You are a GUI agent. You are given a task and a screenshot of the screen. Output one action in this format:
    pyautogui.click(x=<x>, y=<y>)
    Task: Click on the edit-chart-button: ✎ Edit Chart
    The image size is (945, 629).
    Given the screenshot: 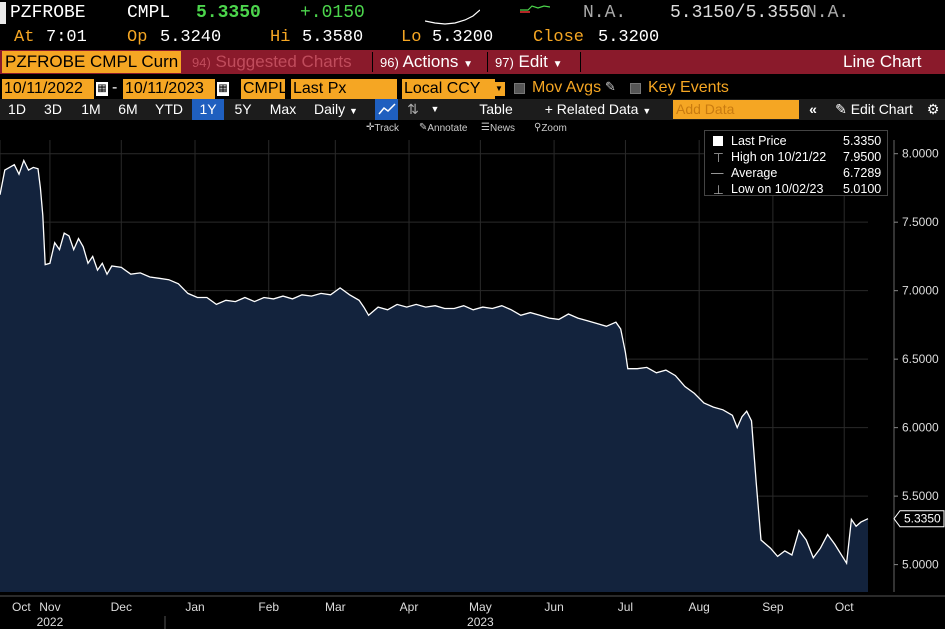 What is the action you would take?
    pyautogui.click(x=874, y=109)
    